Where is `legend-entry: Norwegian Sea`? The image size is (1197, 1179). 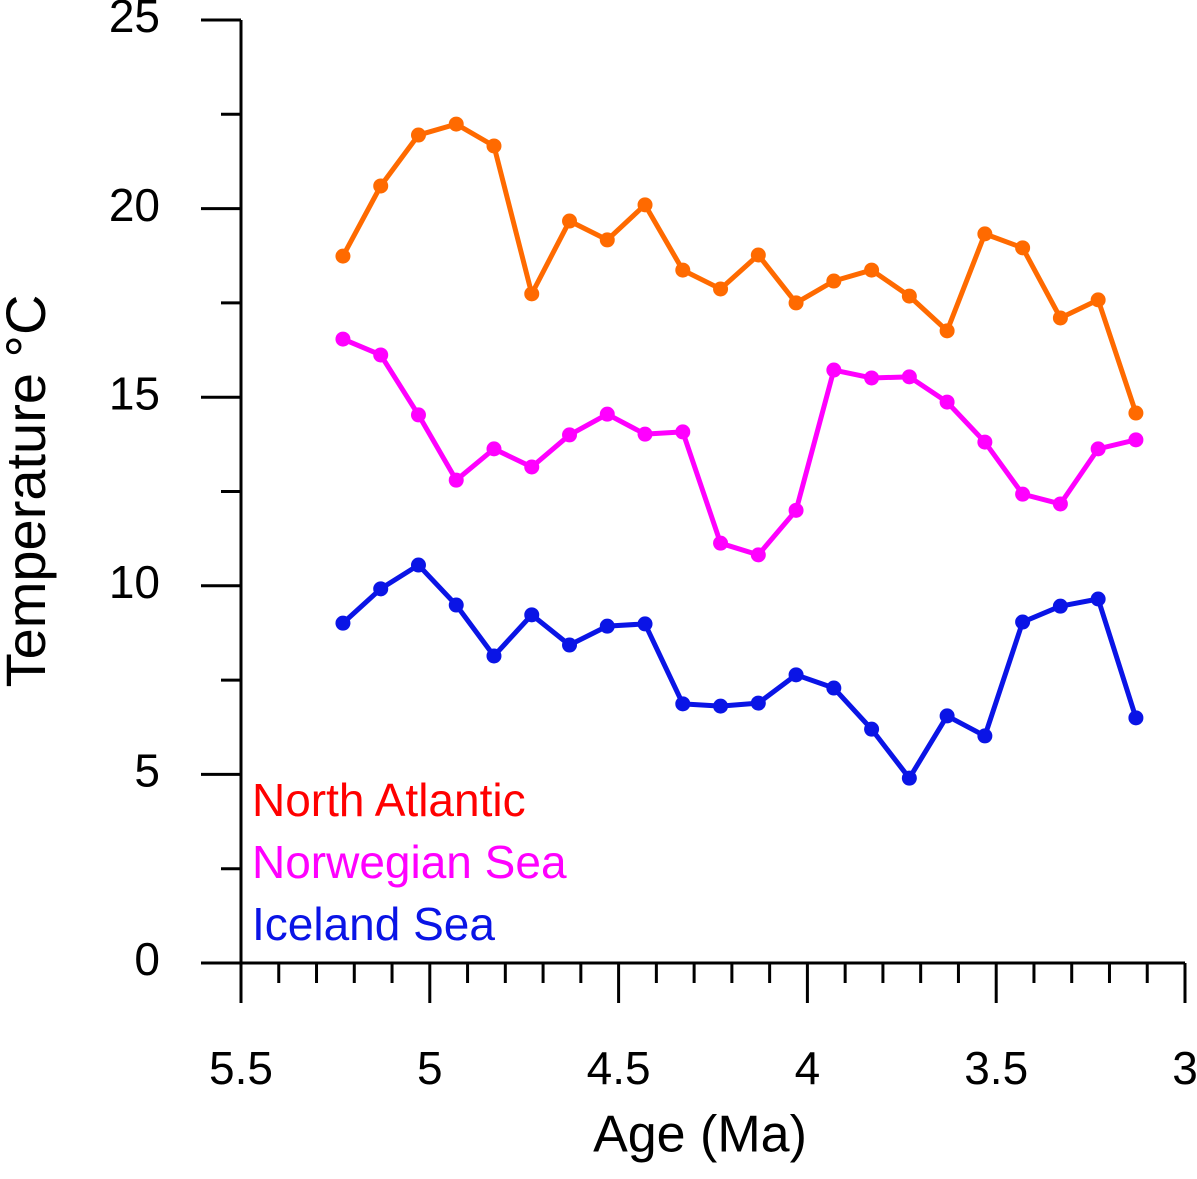
legend-entry: Norwegian Sea is located at coordinates (409, 862).